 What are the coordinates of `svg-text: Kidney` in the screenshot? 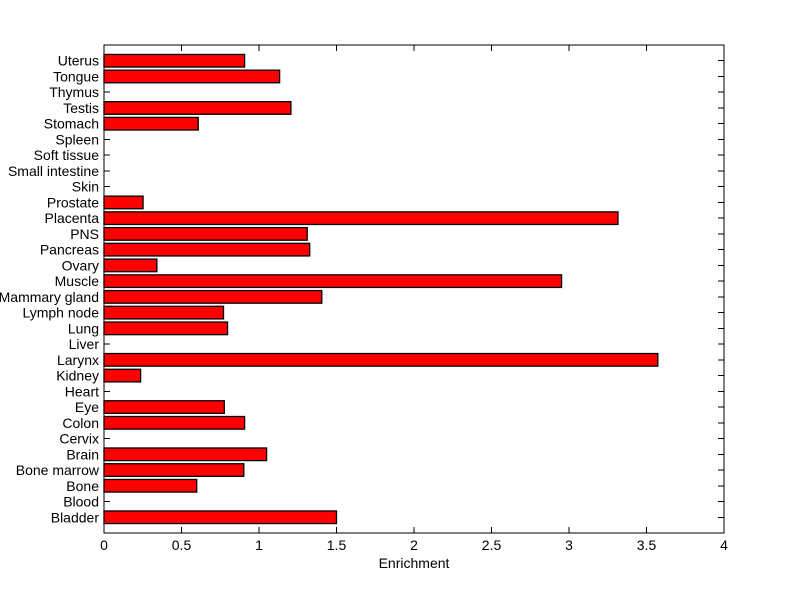 It's located at (77, 376).